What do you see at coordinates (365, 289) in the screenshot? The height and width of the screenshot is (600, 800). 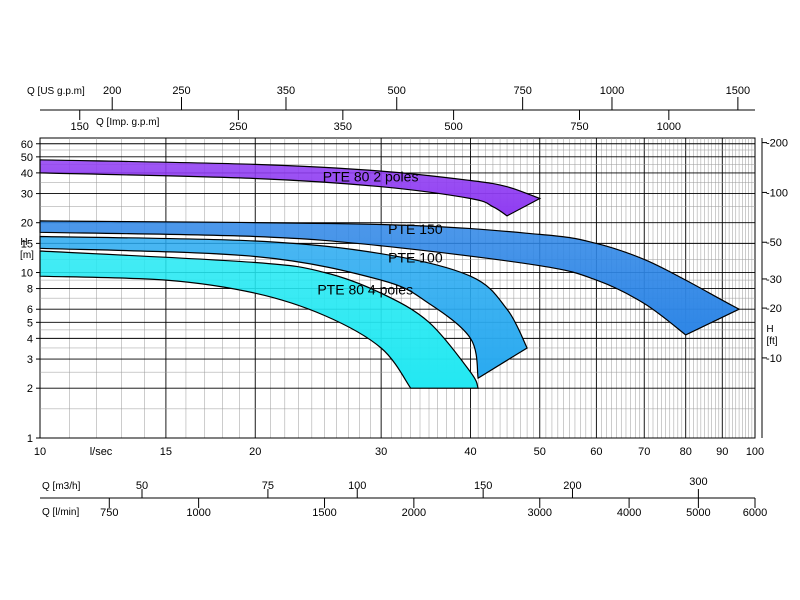 I see `curve-label-pte-80-4-poles: PTE 80 4 poles` at bounding box center [365, 289].